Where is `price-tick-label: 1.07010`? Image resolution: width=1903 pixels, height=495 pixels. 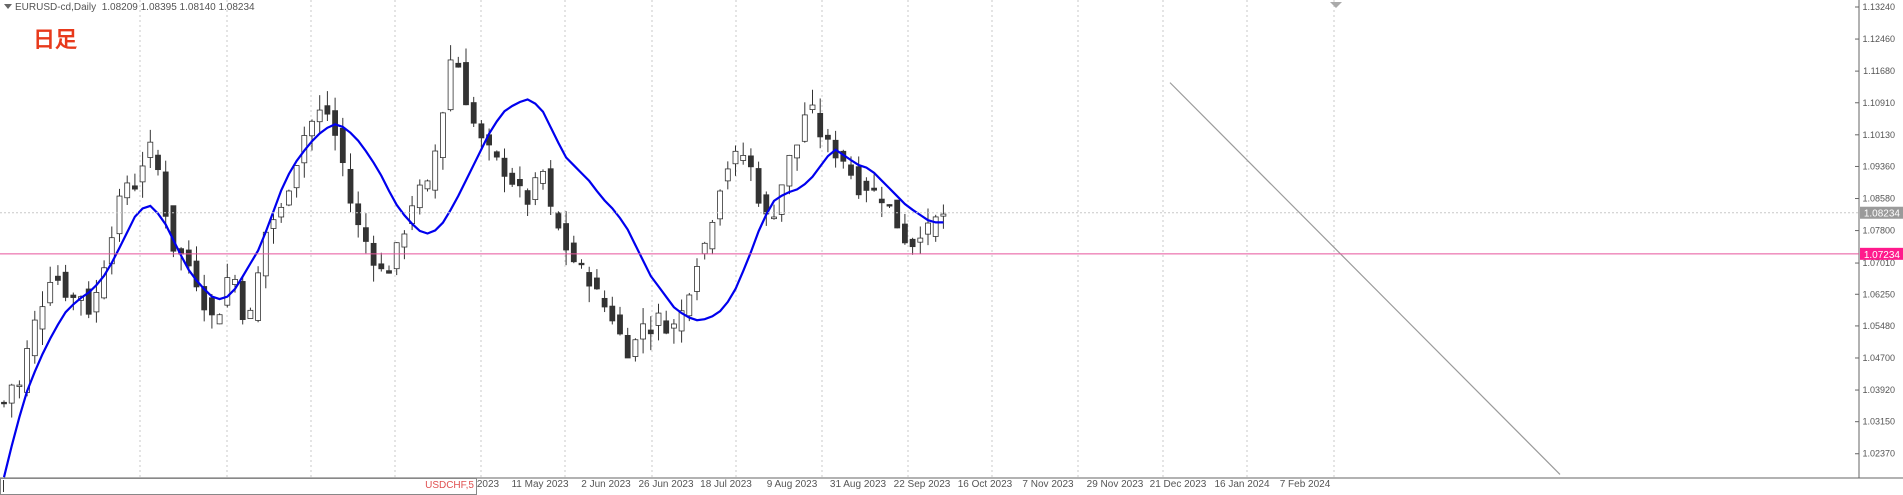
price-tick-label: 1.07010 is located at coordinates (1878, 263).